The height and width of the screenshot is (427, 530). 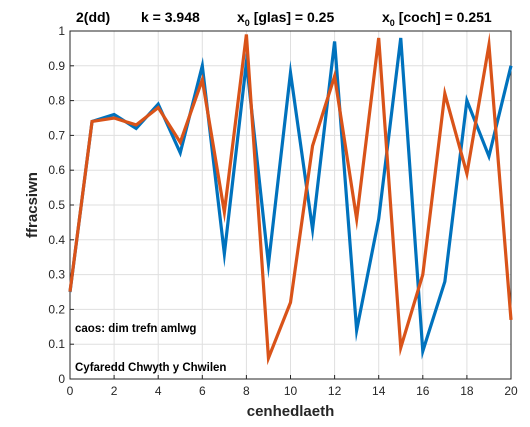 I want to click on y-tick-label: 0, so click(x=61, y=379).